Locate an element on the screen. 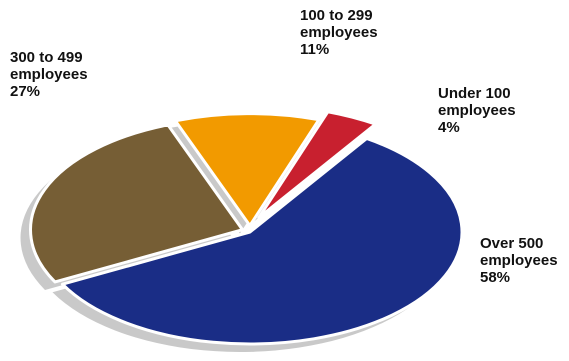 The image size is (569, 361). slice-label-line: 11% is located at coordinates (314, 49).